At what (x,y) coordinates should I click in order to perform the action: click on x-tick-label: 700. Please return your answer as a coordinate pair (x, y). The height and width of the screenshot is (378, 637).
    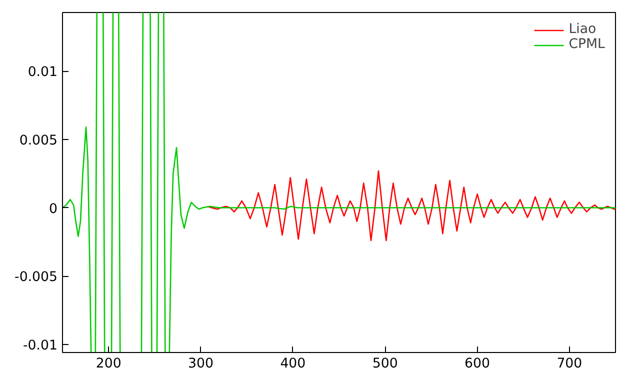
    Looking at the image, I should click on (569, 364).